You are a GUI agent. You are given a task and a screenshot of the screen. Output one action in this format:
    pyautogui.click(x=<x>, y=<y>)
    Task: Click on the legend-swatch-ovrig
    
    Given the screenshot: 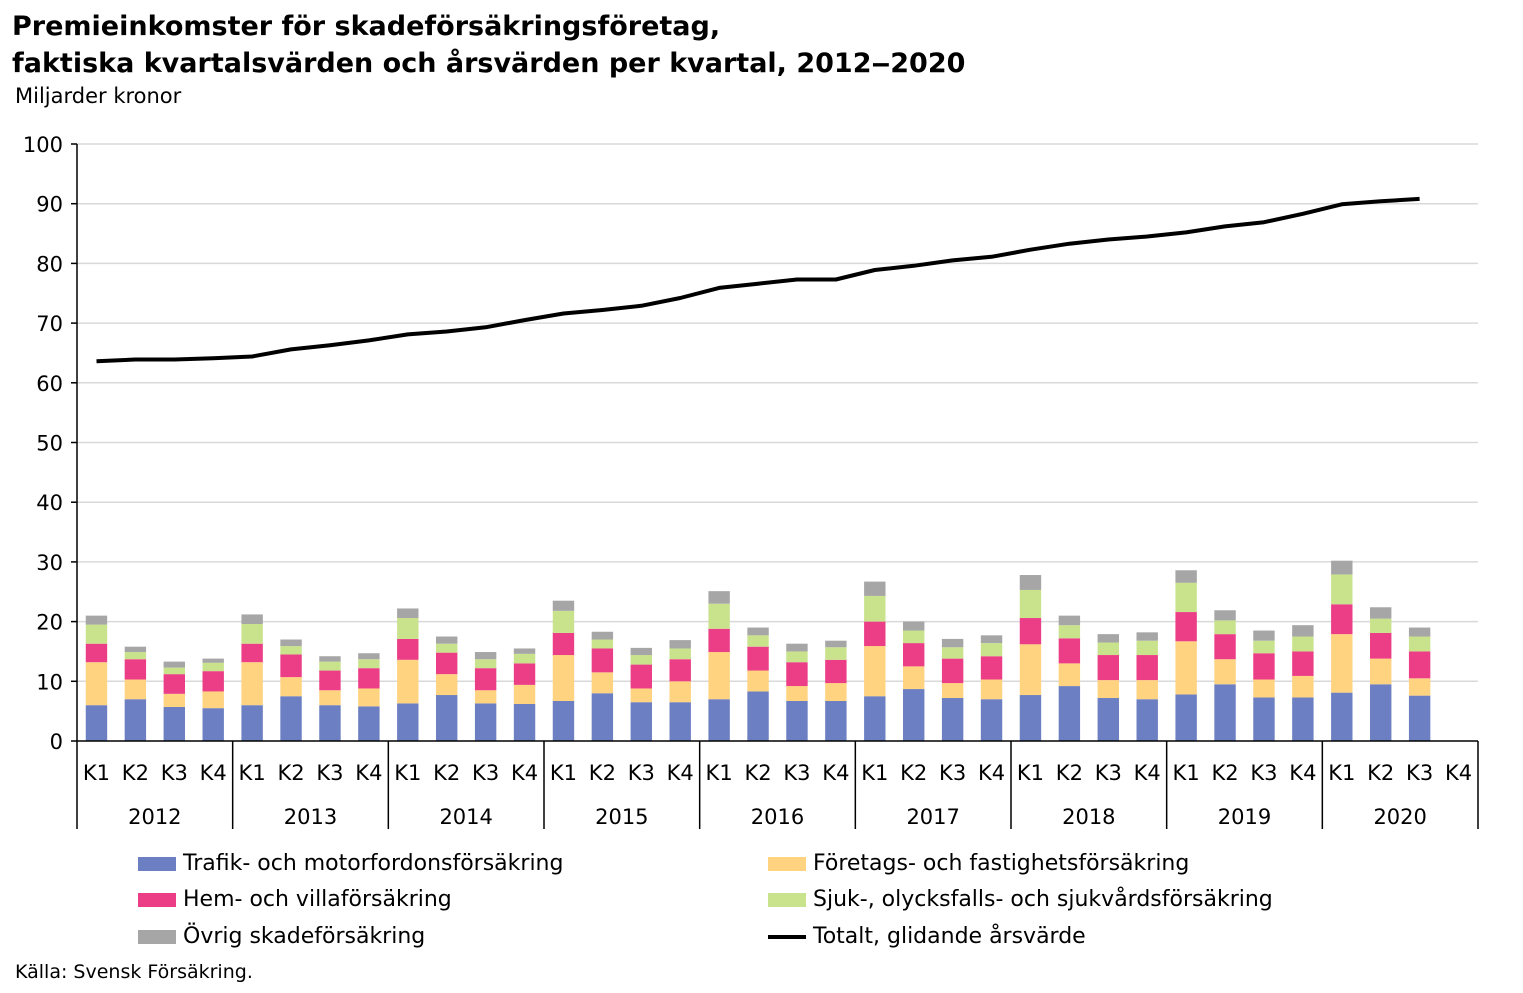 What is the action you would take?
    pyautogui.click(x=157, y=937)
    